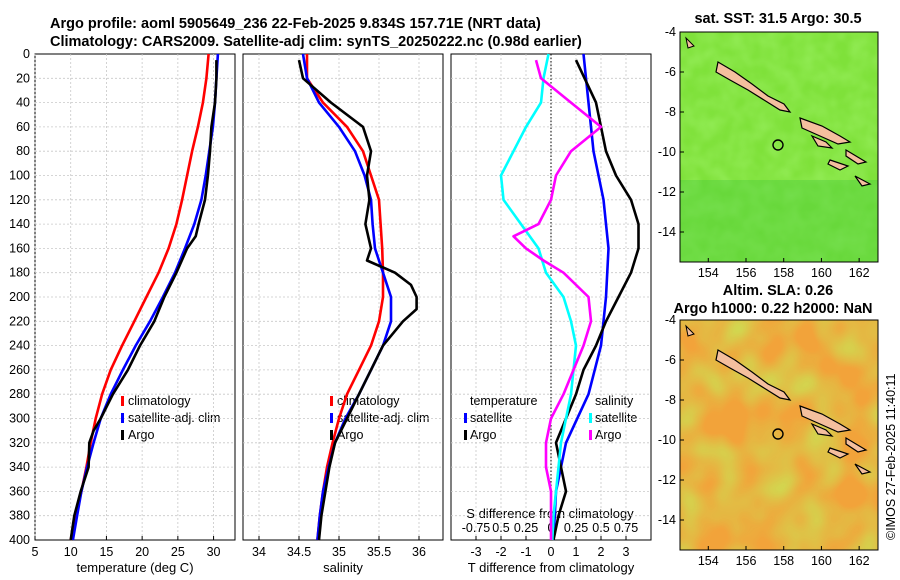 This screenshot has height=580, width=900. I want to click on y-tick-label: 240, so click(19, 346).